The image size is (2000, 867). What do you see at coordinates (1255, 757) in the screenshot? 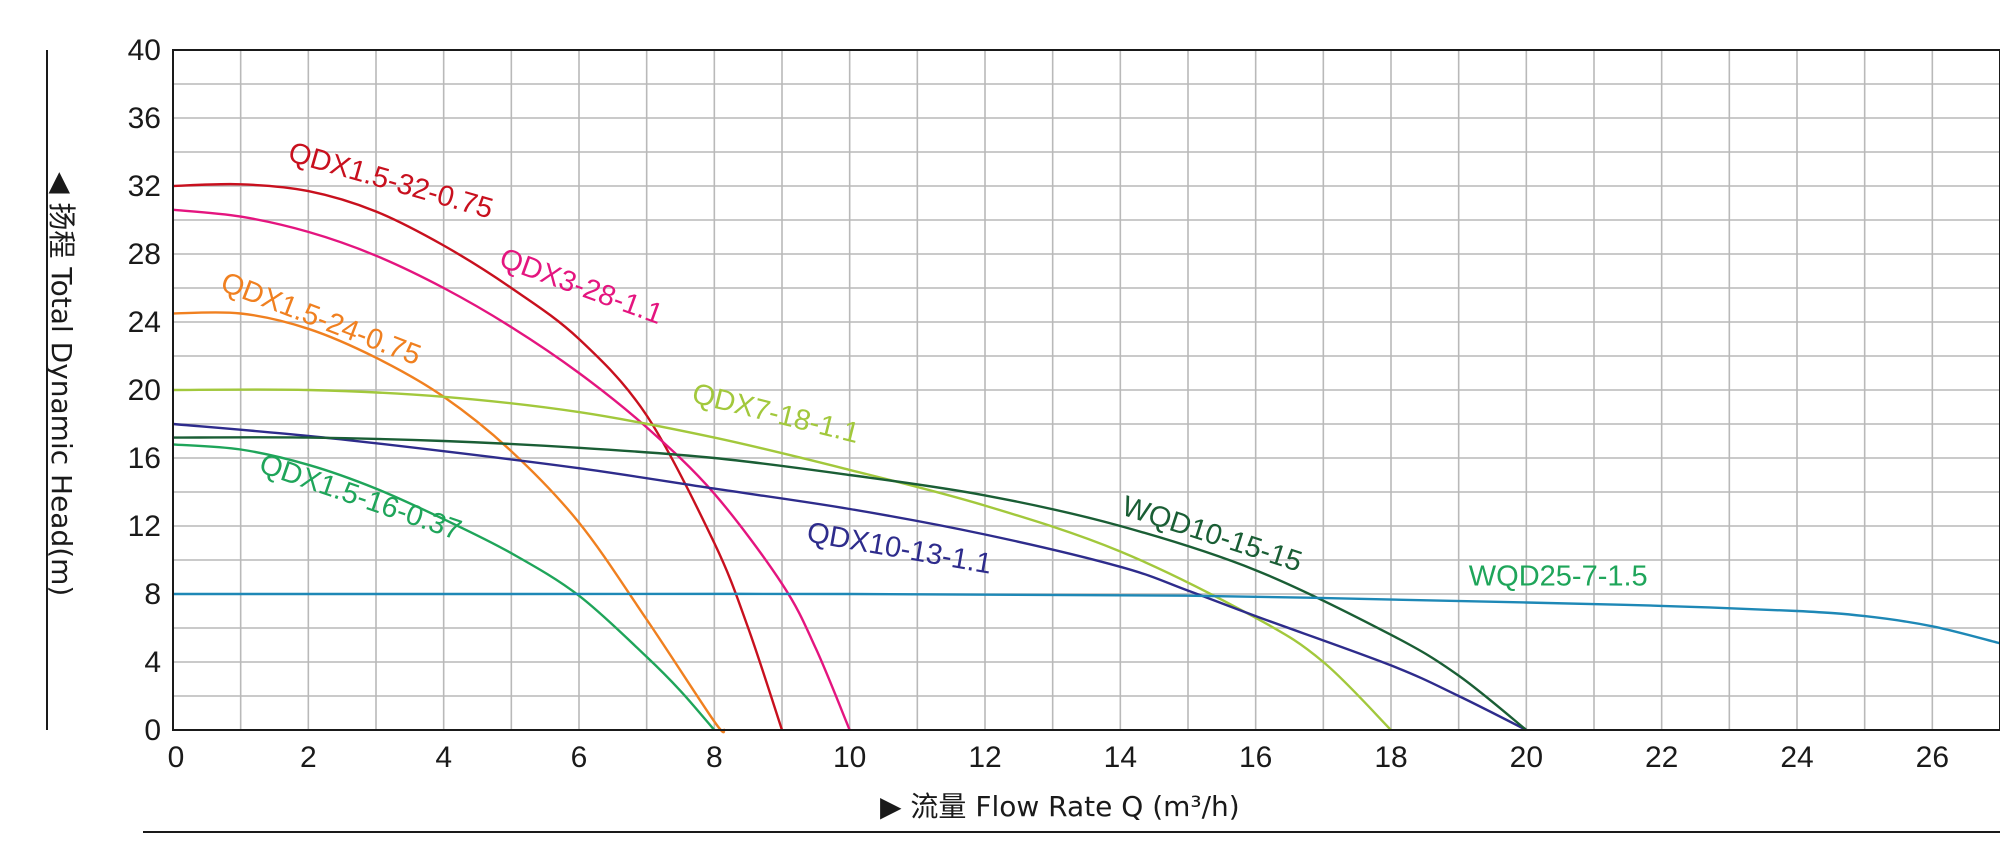
I see `x-tick-label: 16` at bounding box center [1255, 757].